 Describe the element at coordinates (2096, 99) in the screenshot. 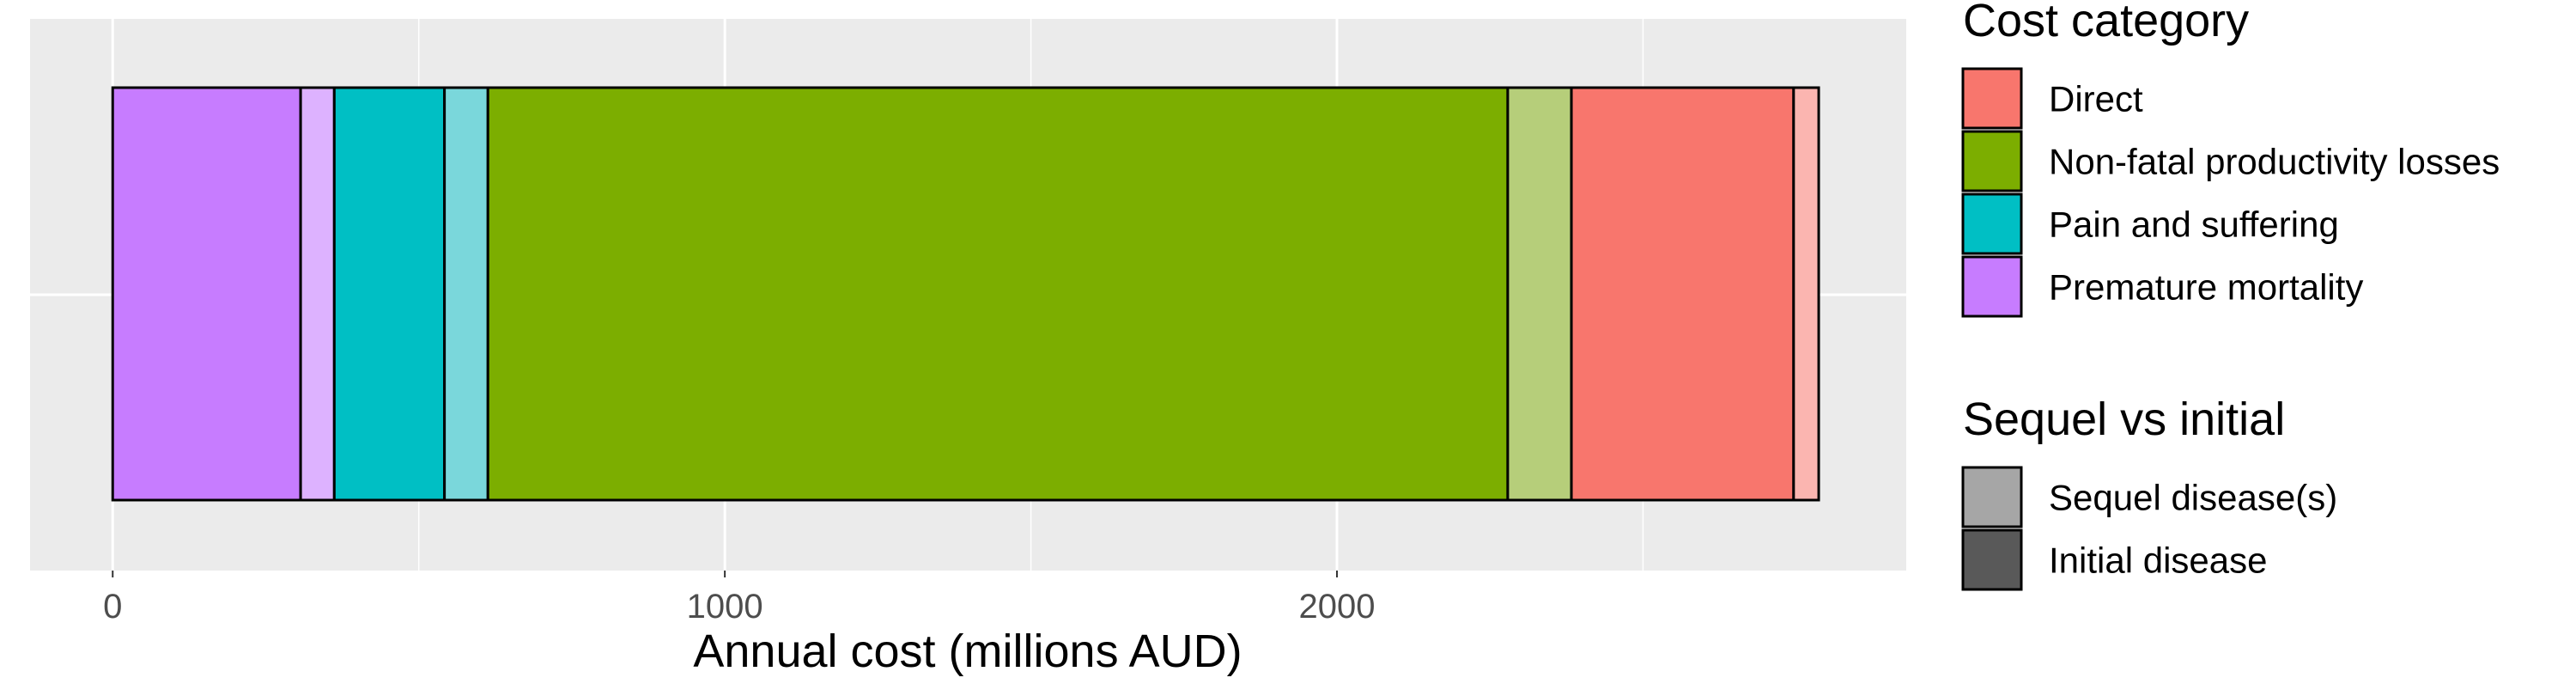

I see `legend-label: Direct` at that location.